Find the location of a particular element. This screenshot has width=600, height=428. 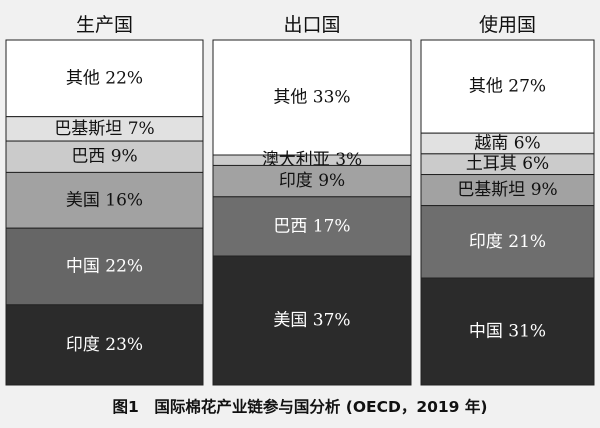

segment-label: 其他 33% is located at coordinates (311, 98).